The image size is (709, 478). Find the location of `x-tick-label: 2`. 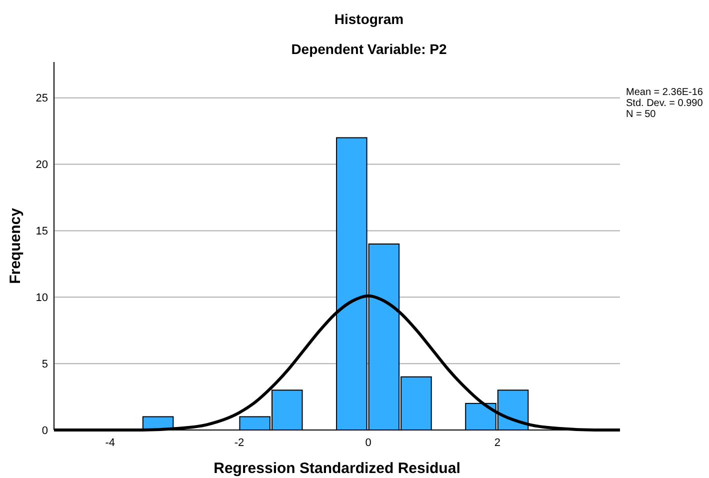

x-tick-label: 2 is located at coordinates (497, 443).